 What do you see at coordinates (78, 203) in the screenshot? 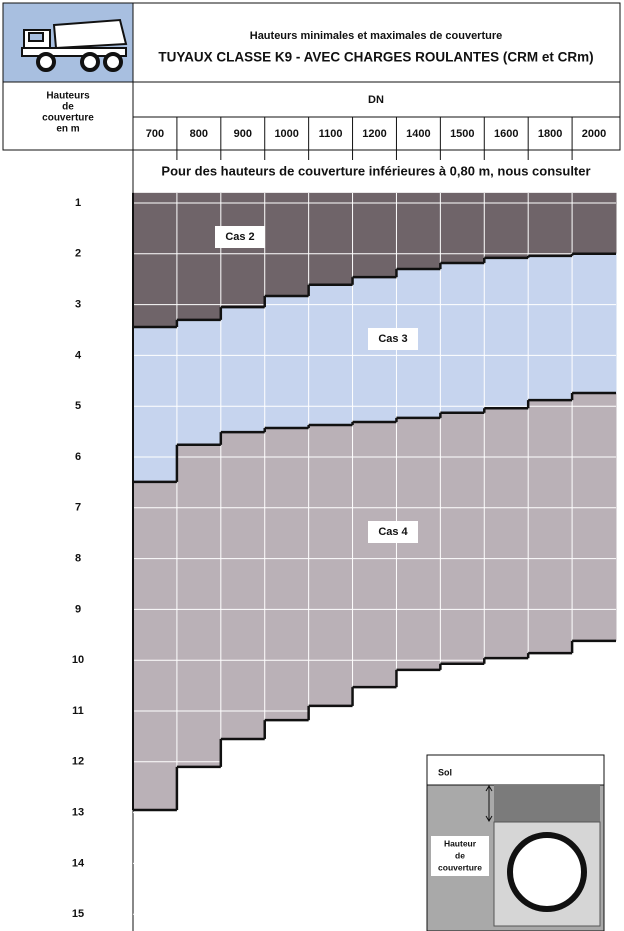
I see `y-tick-label: 1` at bounding box center [78, 203].